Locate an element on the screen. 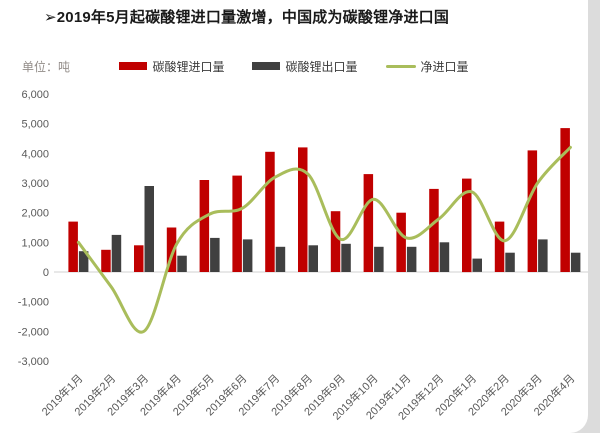 This screenshot has height=433, width=600. y-tick-label: 0 is located at coordinates (46, 273).